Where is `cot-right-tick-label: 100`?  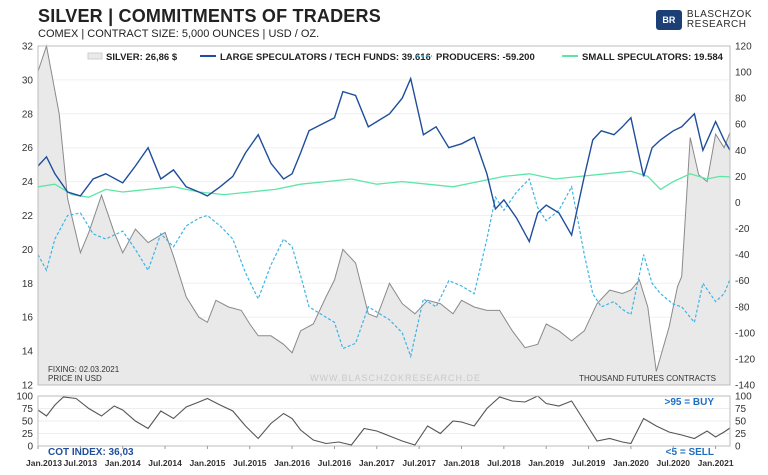
cot-right-tick-label: 100 is located at coordinates (743, 397).